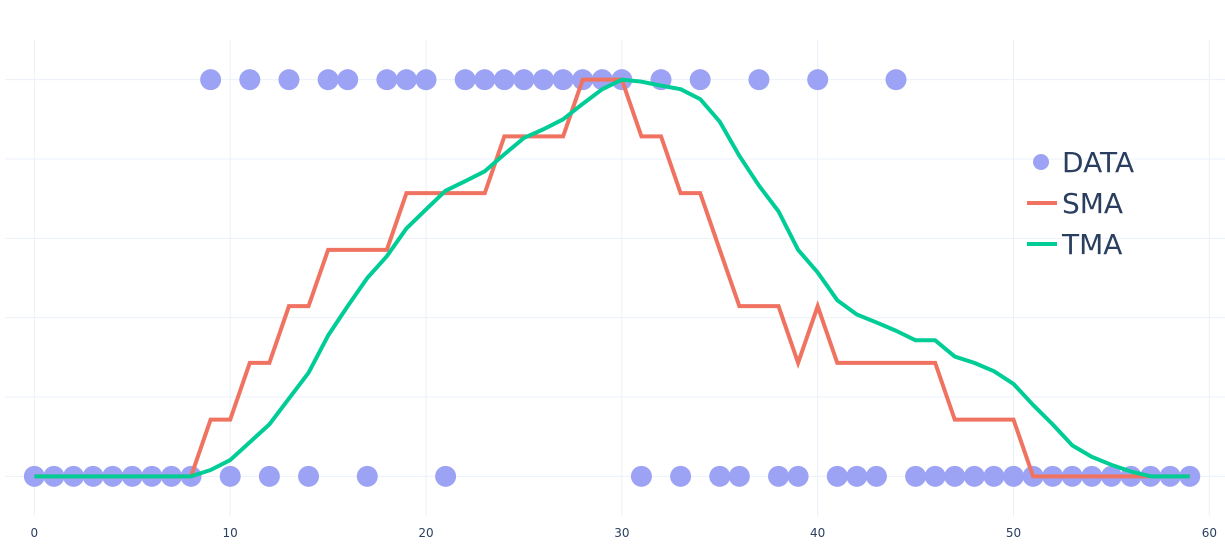  I want to click on legend-label: SMA, so click(1092, 203).